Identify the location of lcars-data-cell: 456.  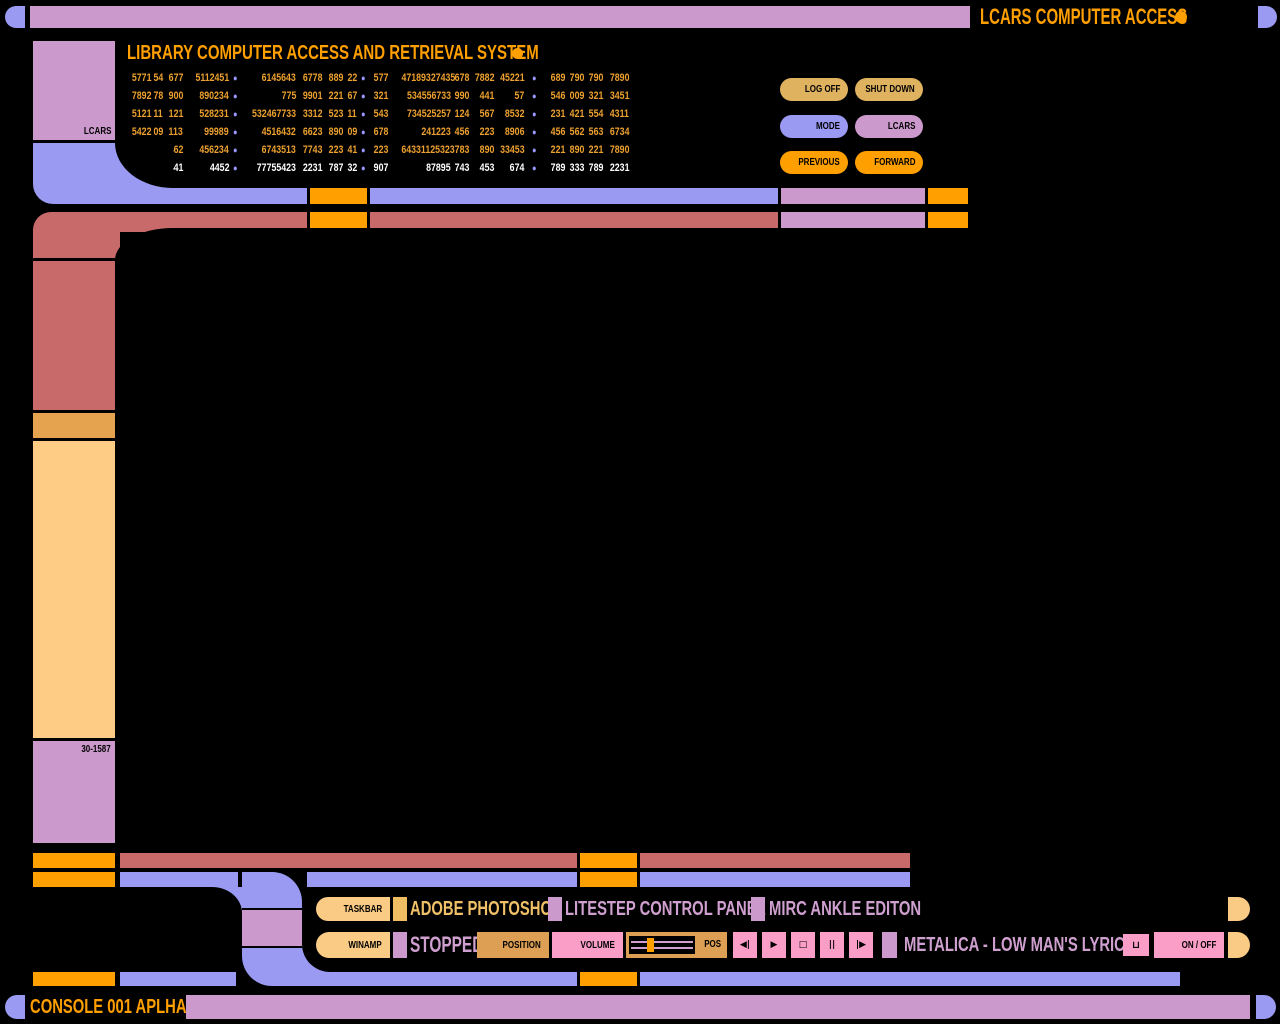
(557, 132).